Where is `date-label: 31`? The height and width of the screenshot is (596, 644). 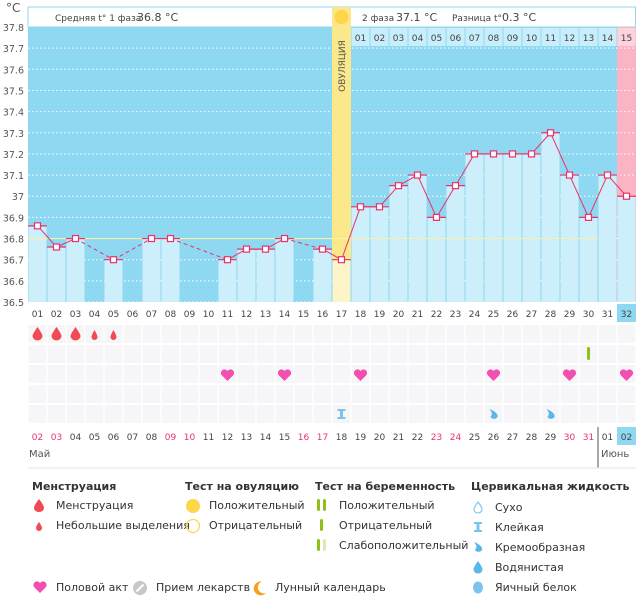 date-label: 31 is located at coordinates (588, 438).